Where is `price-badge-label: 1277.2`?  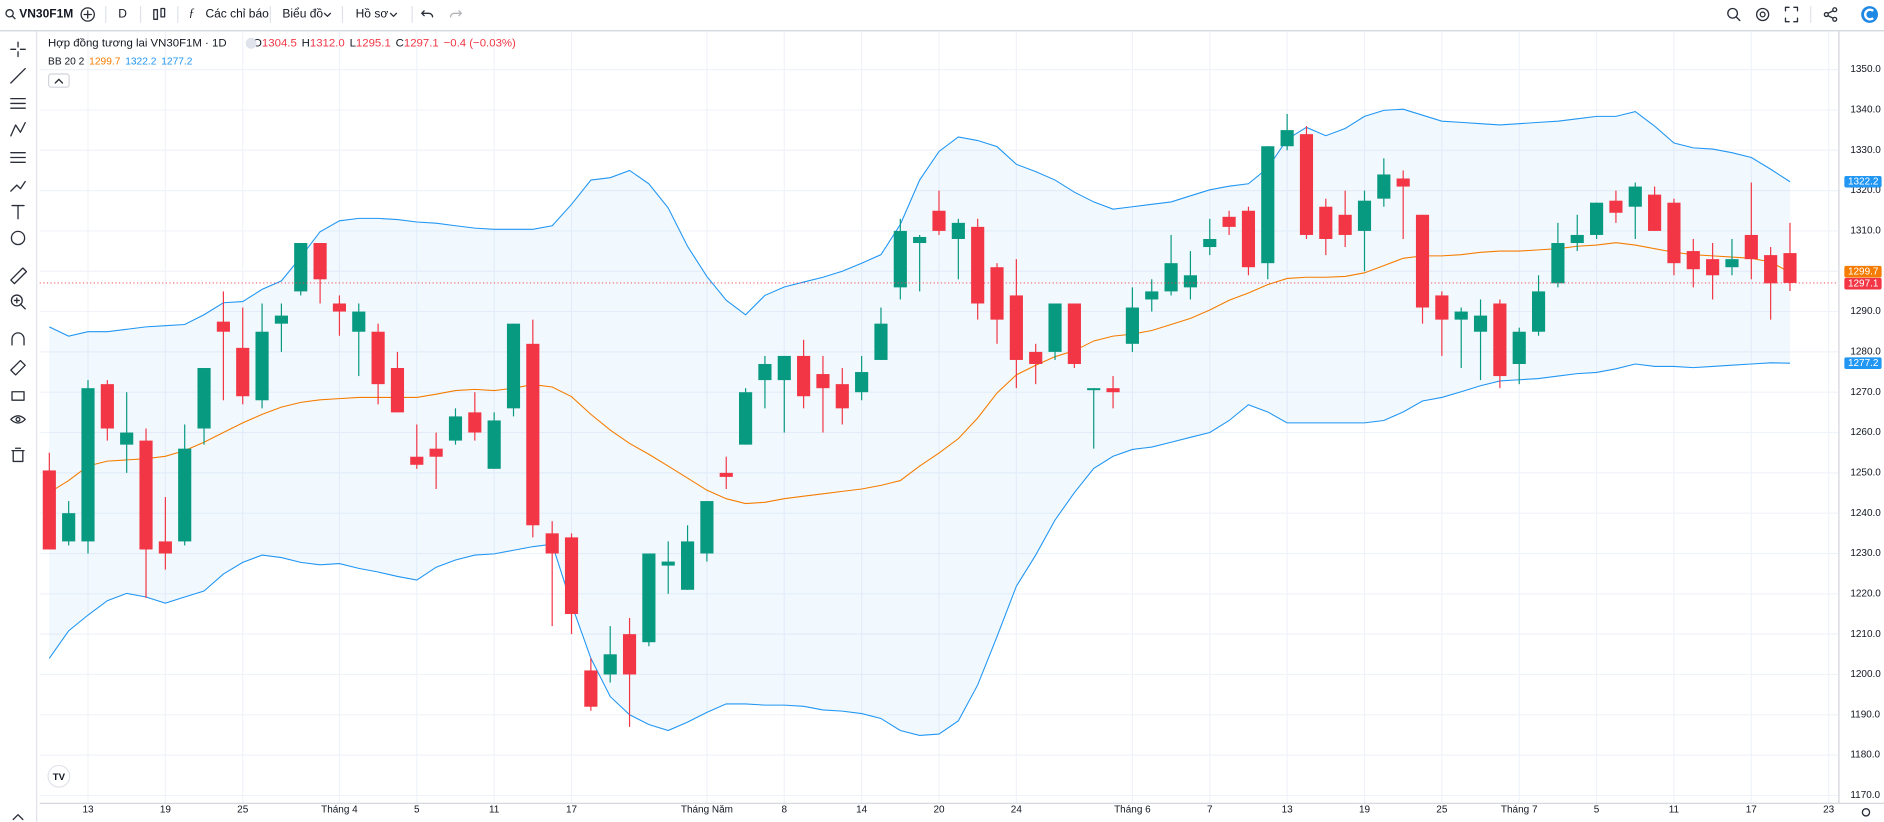 price-badge-label: 1277.2 is located at coordinates (1863, 363).